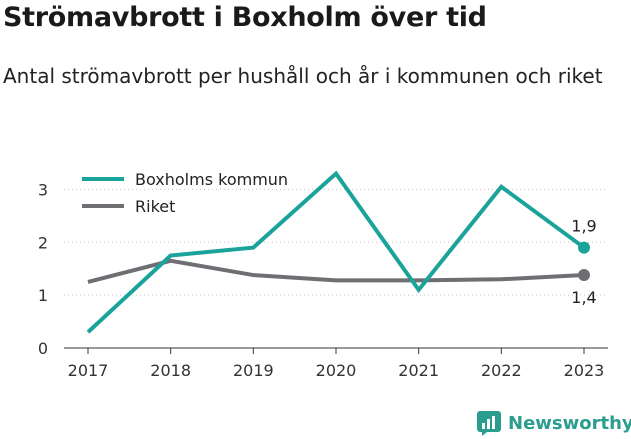 This screenshot has height=439, width=631. I want to click on data-label-boxholm-2023: 1,9, so click(583, 226).